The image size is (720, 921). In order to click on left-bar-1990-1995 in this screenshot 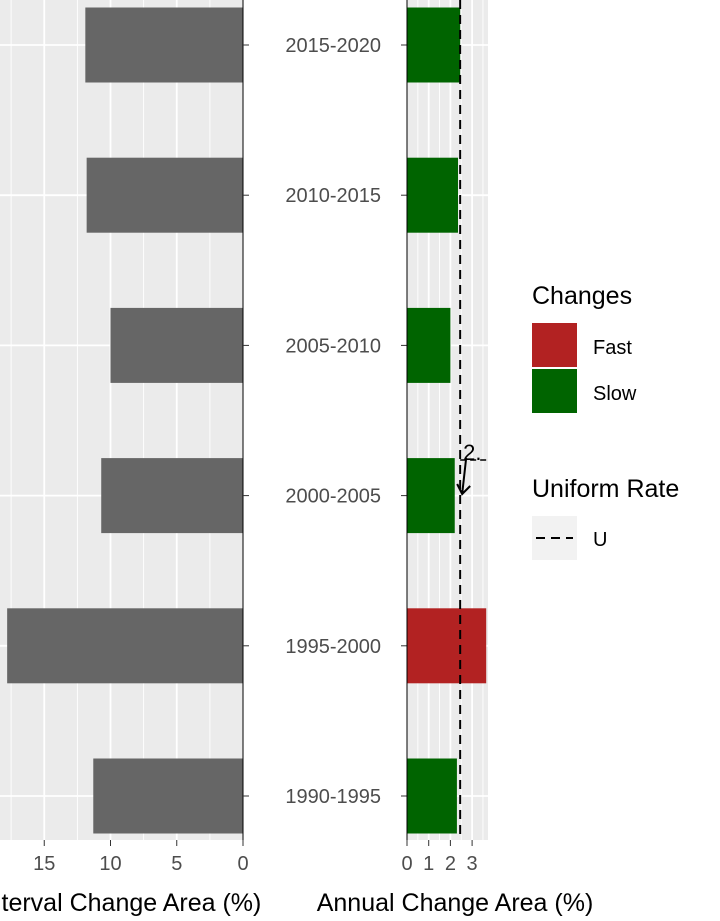, I will do `click(168, 796)`.